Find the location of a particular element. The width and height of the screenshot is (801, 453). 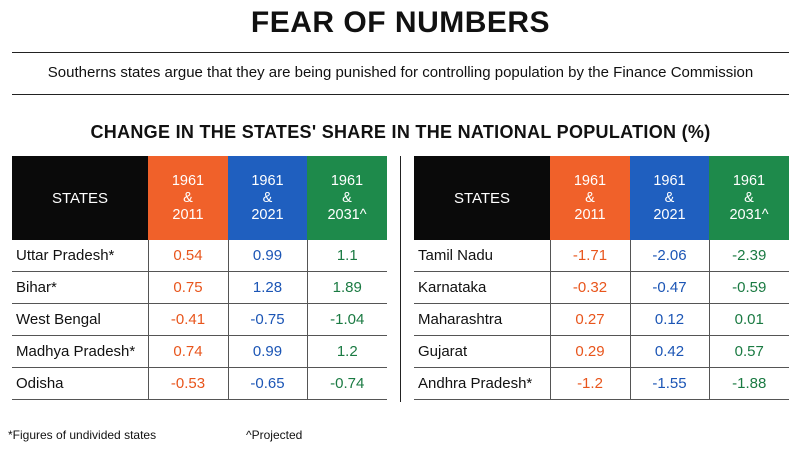

value-cell-v1: -0.32 is located at coordinates (589, 287).